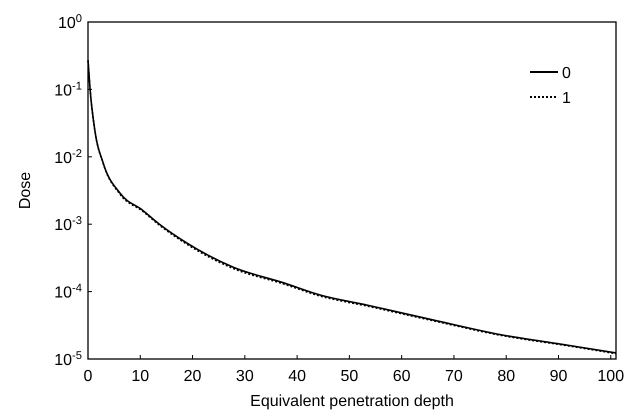 The height and width of the screenshot is (420, 625). Describe the element at coordinates (454, 376) in the screenshot. I see `x-tick-label: 70` at that location.